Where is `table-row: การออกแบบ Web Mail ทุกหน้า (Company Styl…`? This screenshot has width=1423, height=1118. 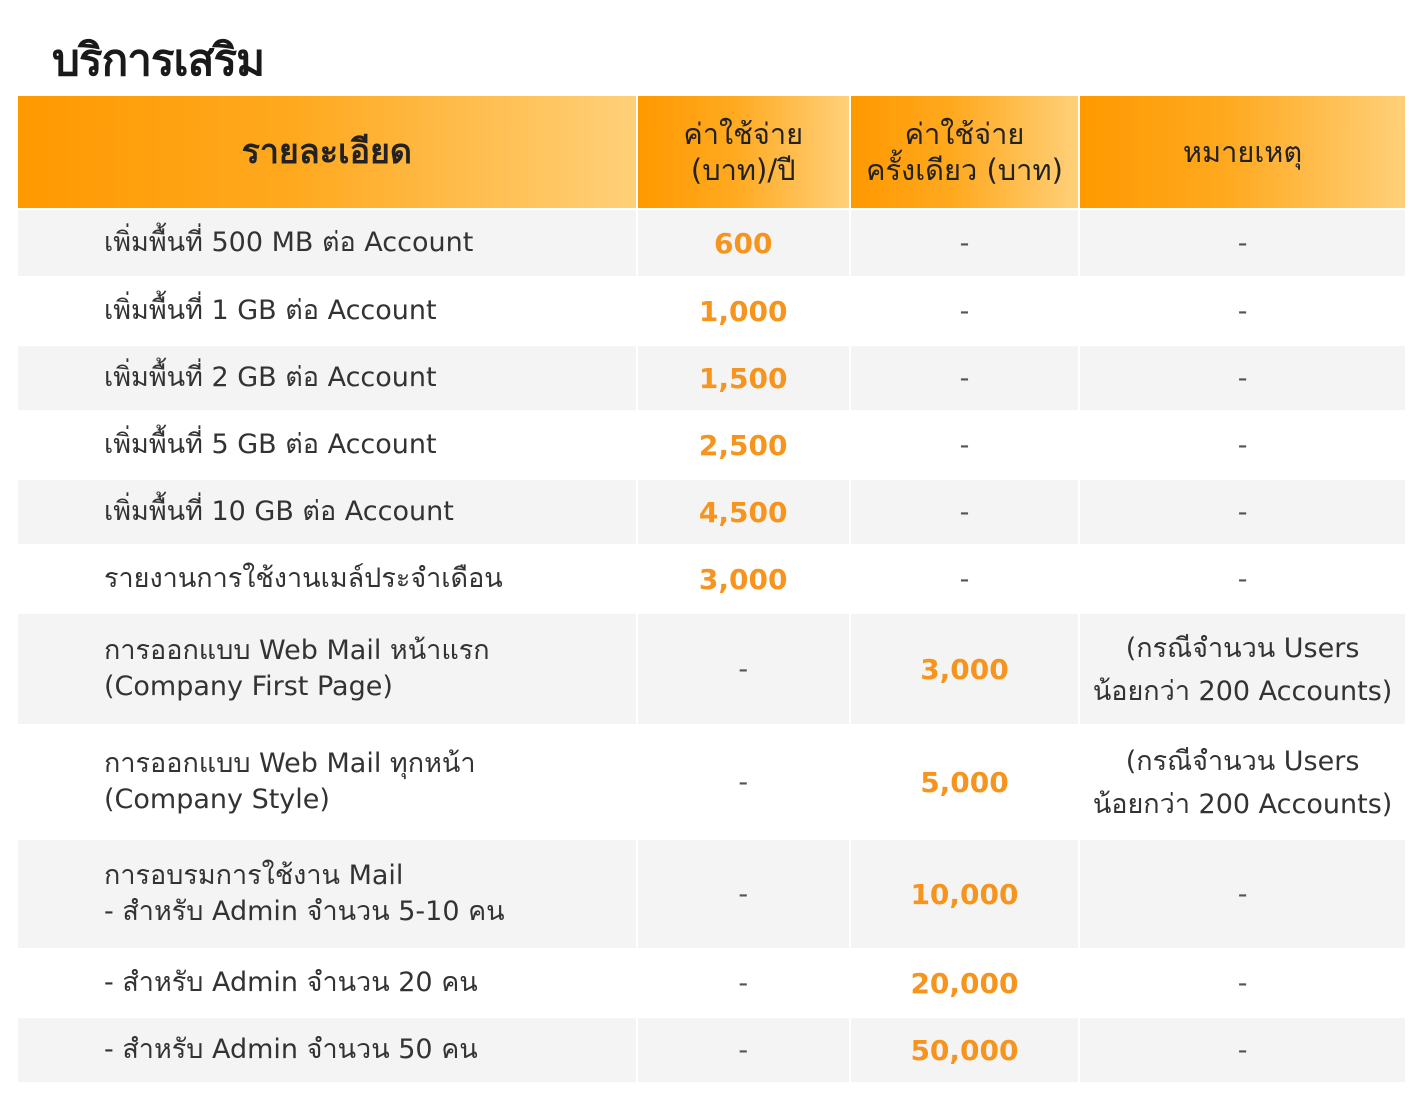
table-row: การออกแบบ Web Mail ทุกหน้า (Company Styl… is located at coordinates (711, 782).